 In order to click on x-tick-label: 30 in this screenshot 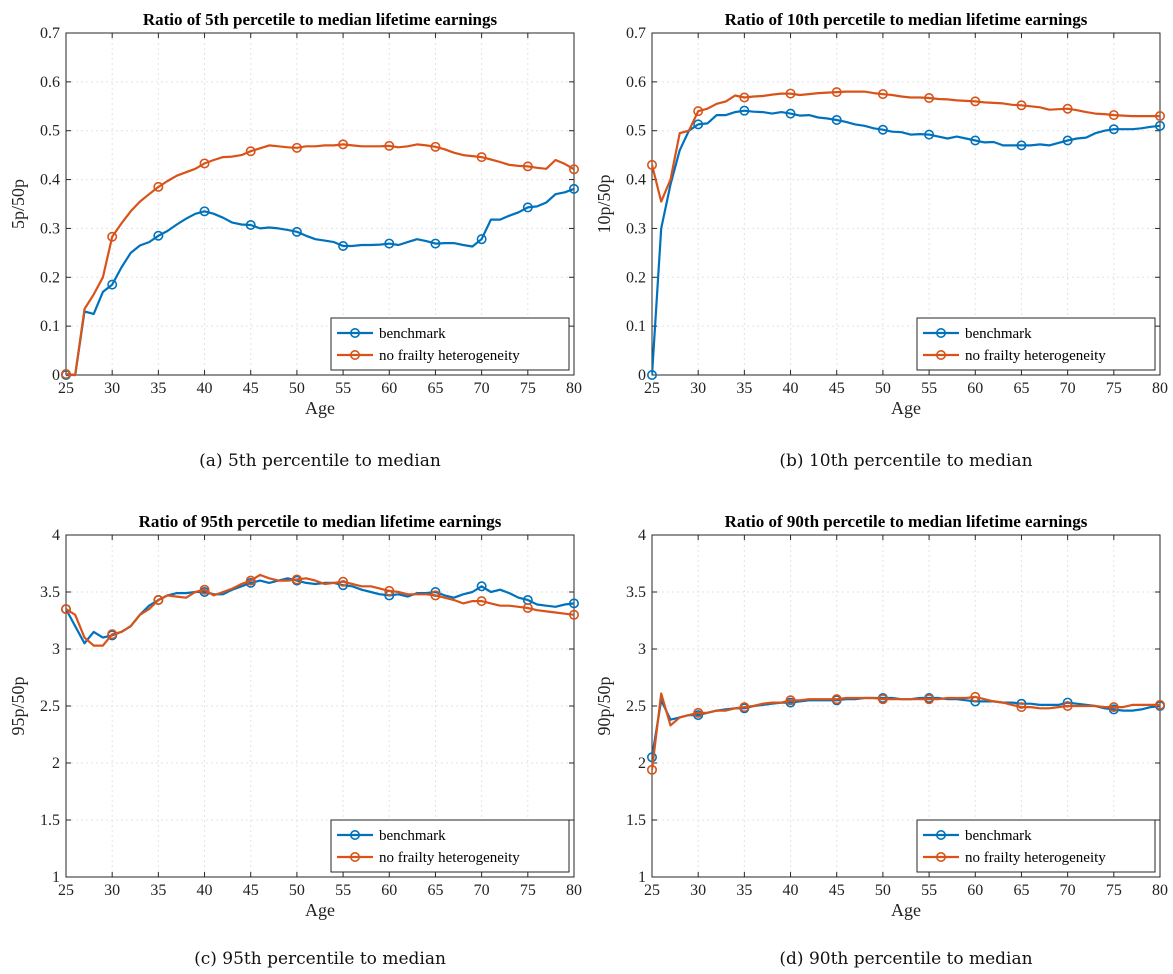, I will do `click(698, 388)`.